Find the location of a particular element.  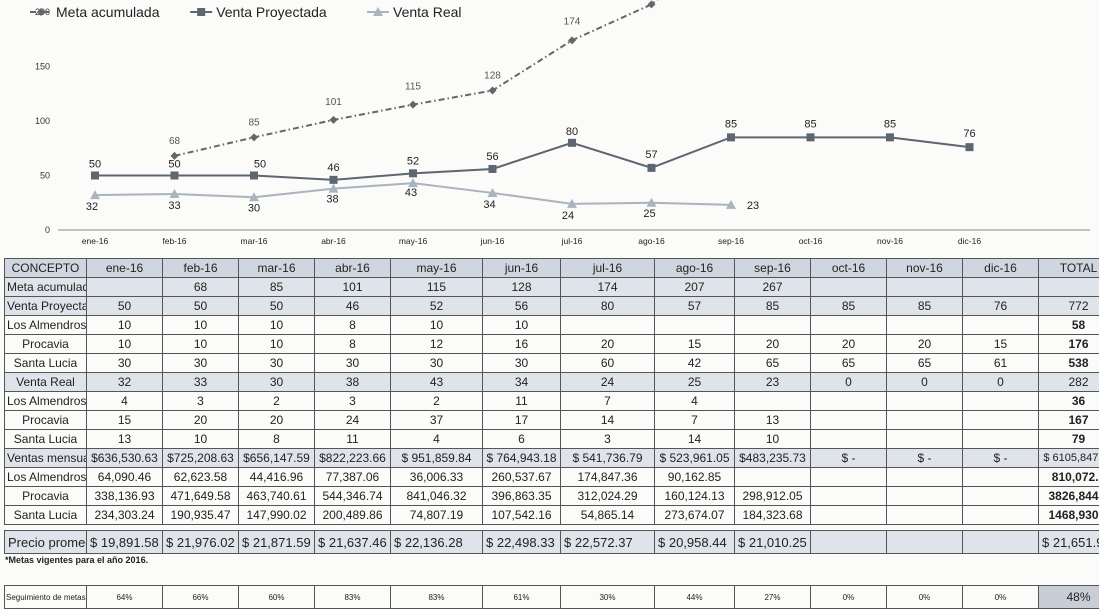

table-cell: 174 is located at coordinates (608, 287).